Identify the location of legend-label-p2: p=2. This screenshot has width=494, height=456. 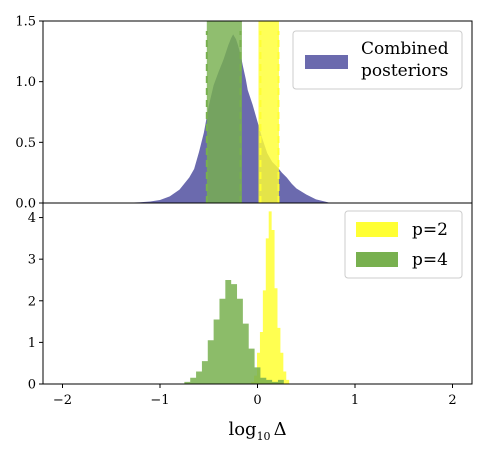
(430, 230).